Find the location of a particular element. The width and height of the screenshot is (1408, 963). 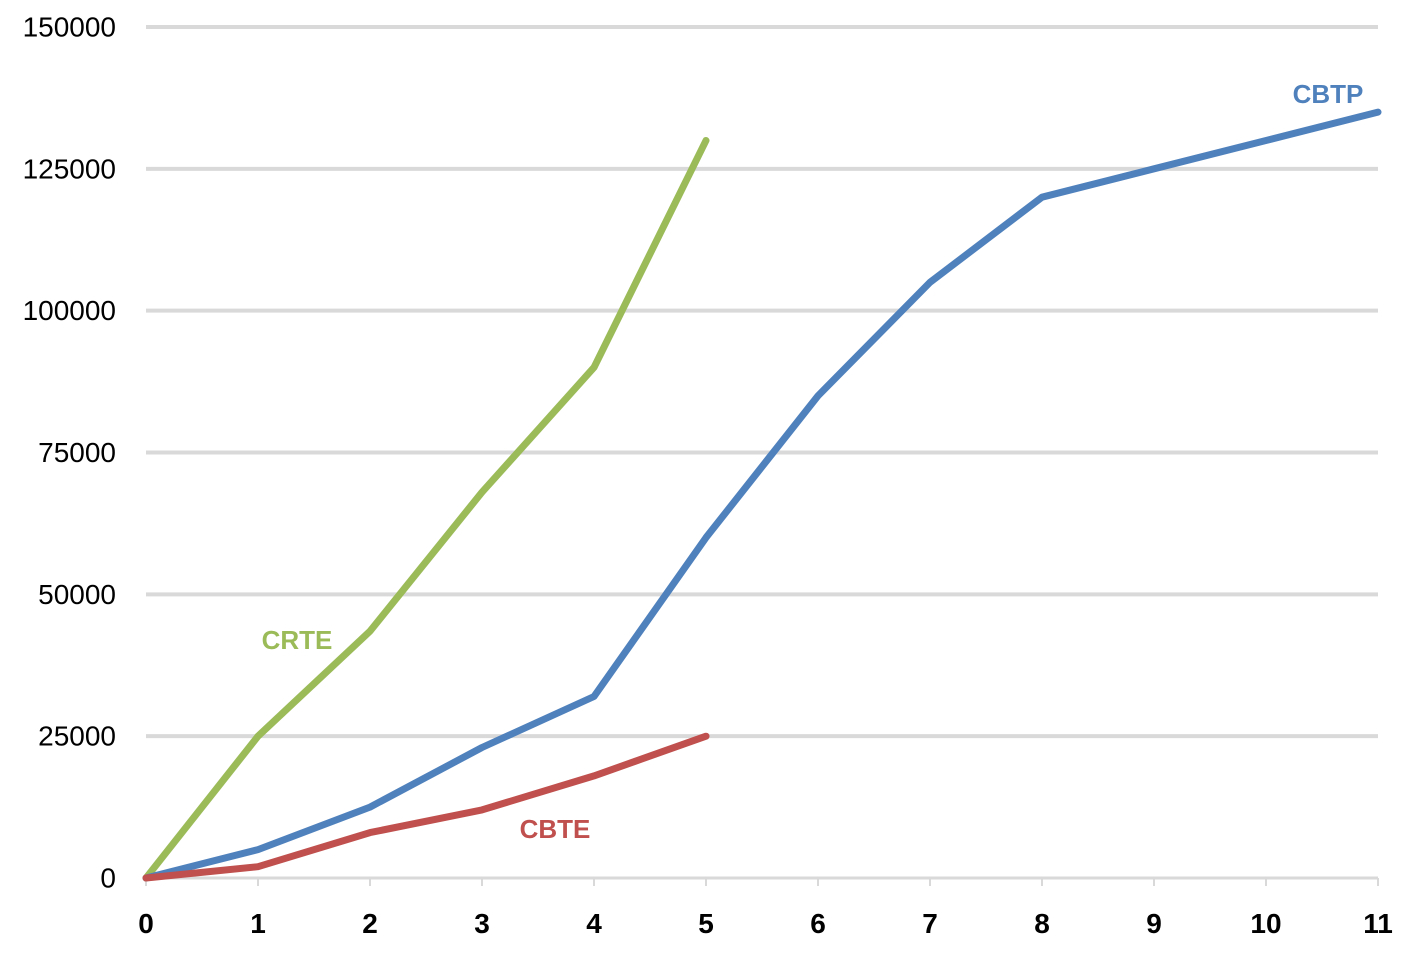

y-tick-label: 75000 is located at coordinates (77, 452).